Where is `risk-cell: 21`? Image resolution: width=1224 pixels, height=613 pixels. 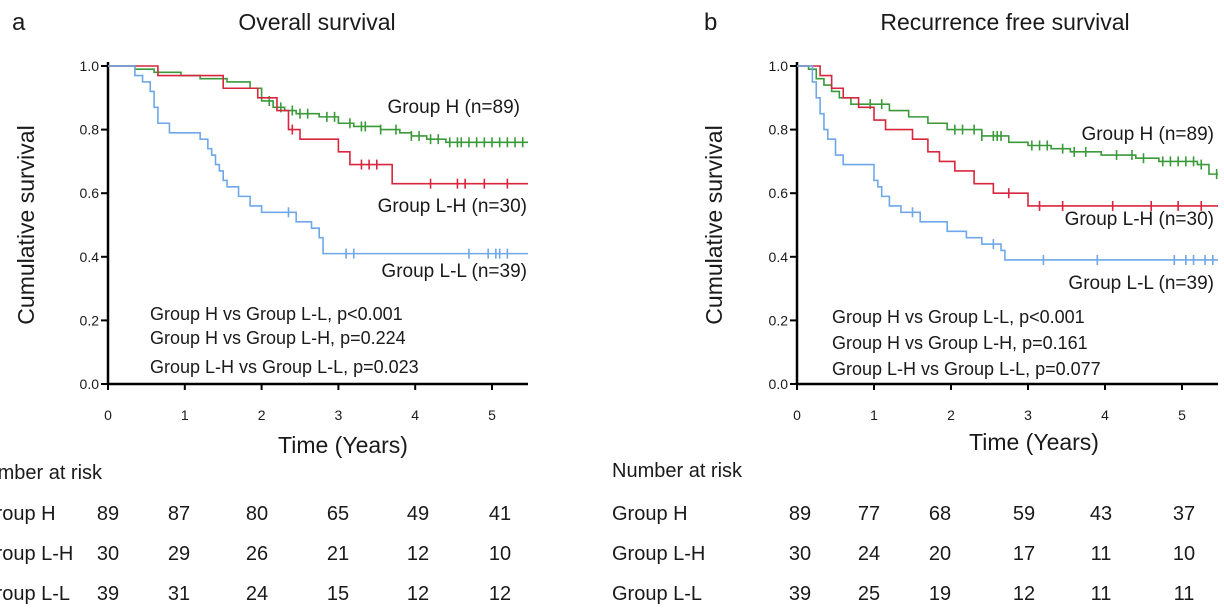 risk-cell: 21 is located at coordinates (338, 554).